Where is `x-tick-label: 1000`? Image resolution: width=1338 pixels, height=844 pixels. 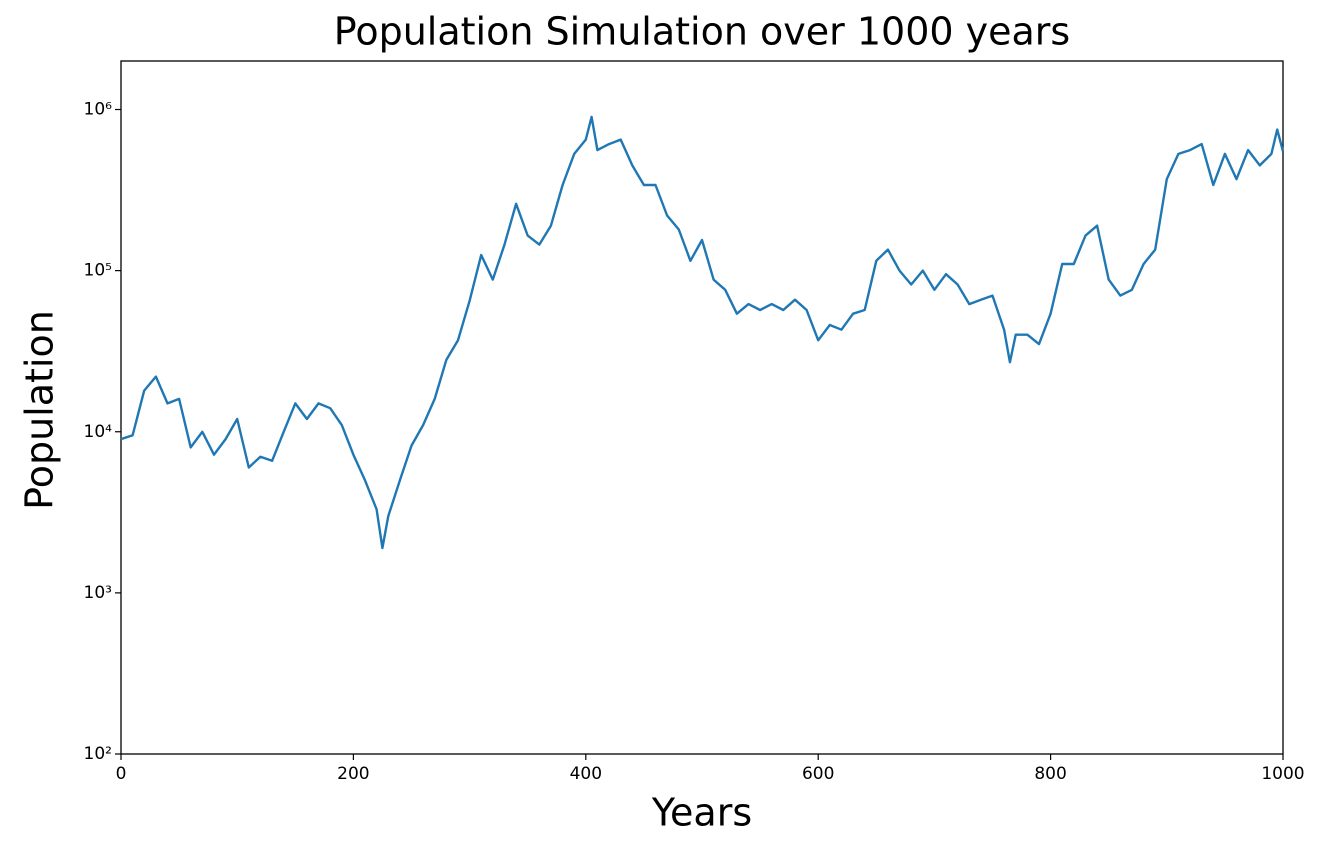 x-tick-label: 1000 is located at coordinates (1282, 774).